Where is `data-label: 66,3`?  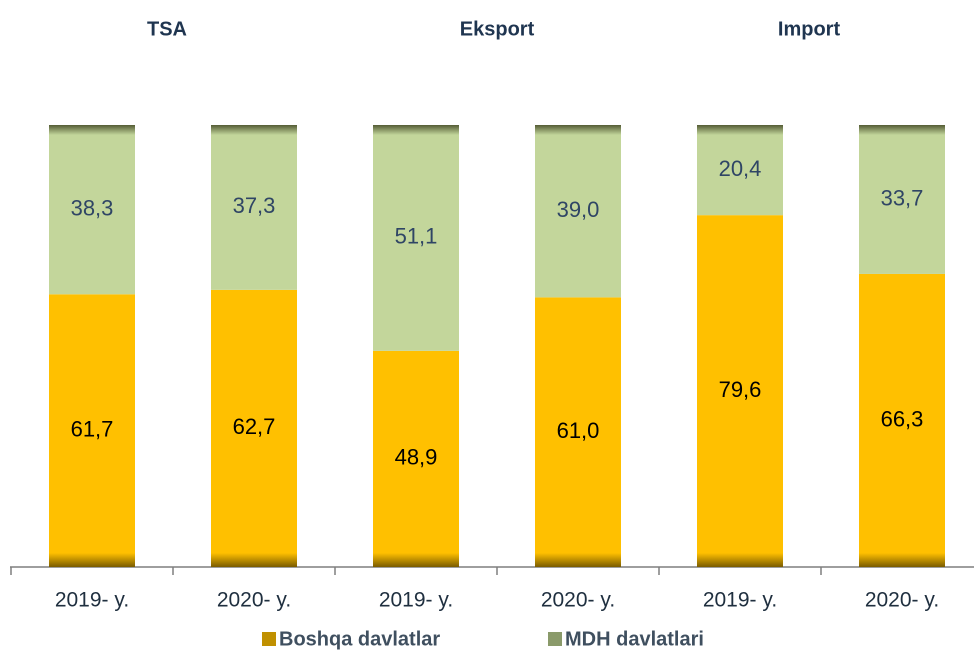
data-label: 66,3 is located at coordinates (902, 418).